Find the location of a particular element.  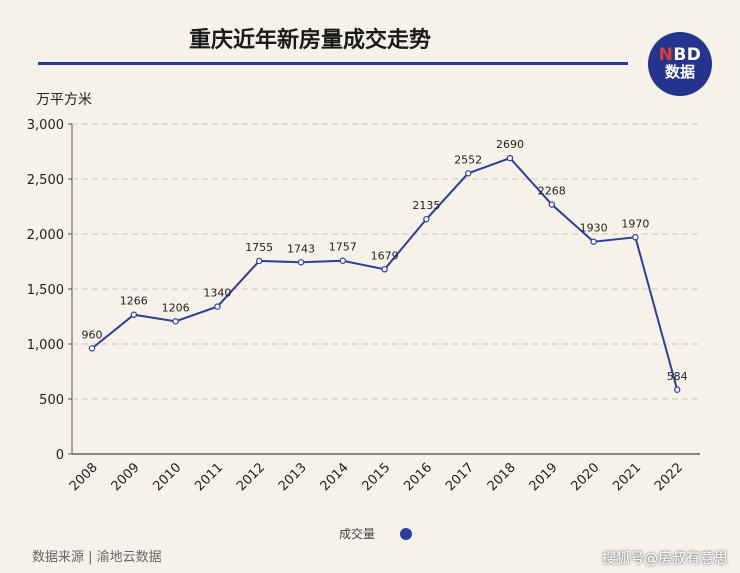

x-tick-label: 2008 is located at coordinates (84, 477).